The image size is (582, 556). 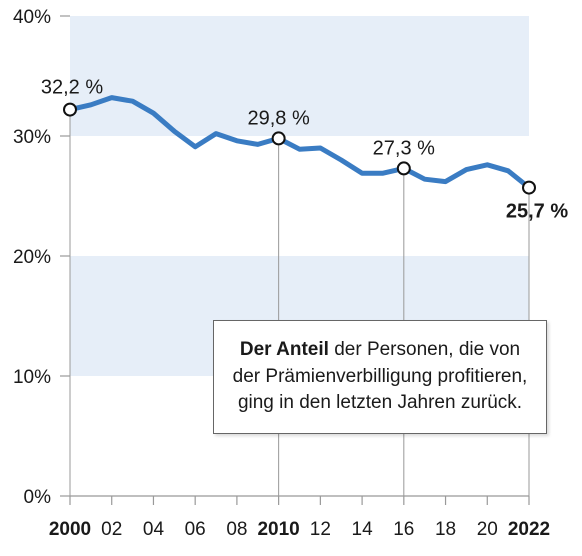 I want to click on x-tick-label: 16, so click(x=403, y=529).